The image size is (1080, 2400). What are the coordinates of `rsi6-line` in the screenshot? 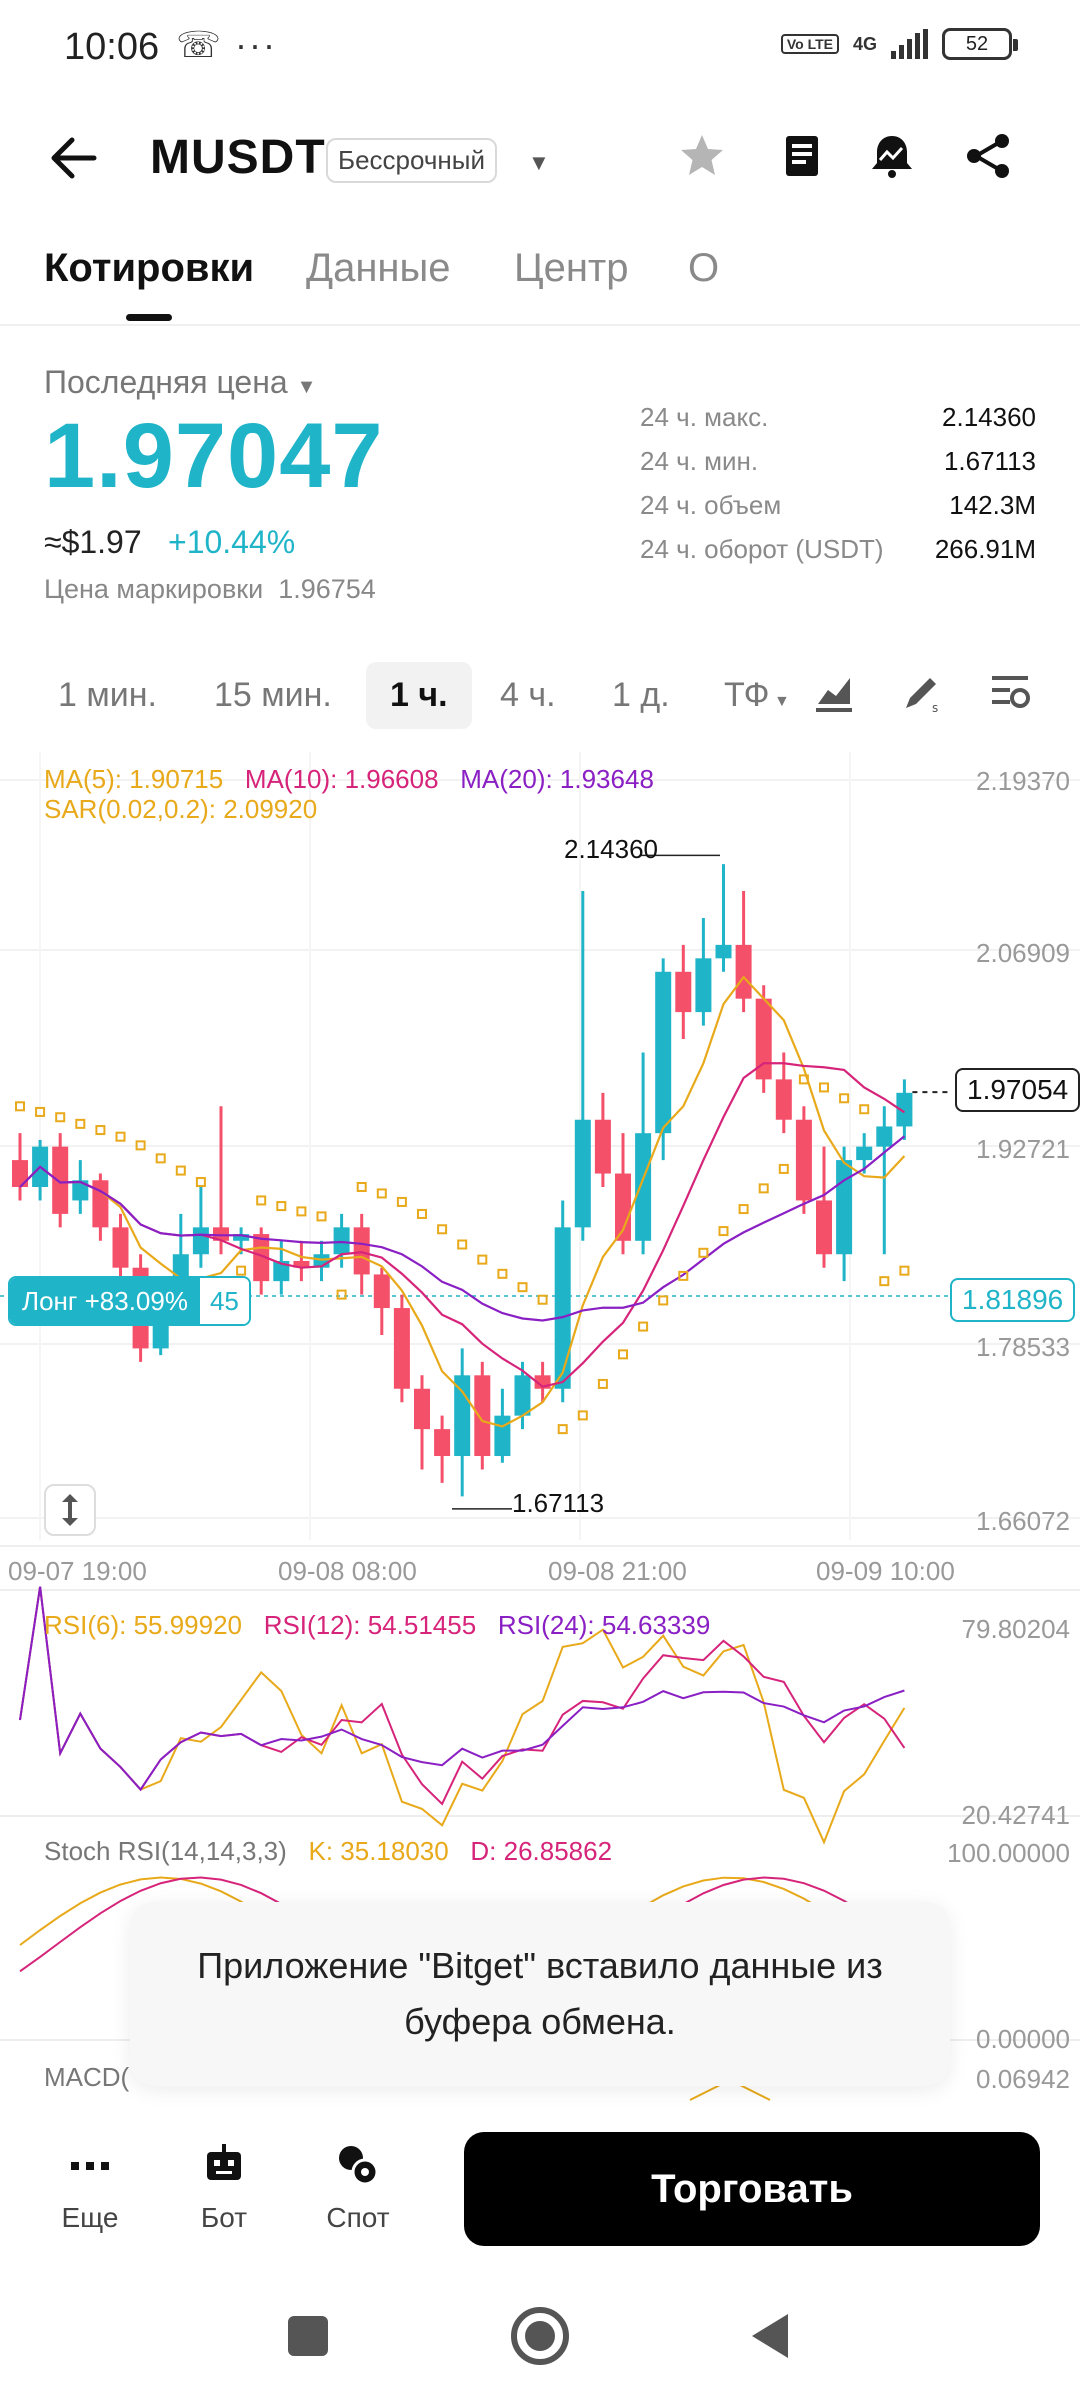 It's located at (462, 1715).